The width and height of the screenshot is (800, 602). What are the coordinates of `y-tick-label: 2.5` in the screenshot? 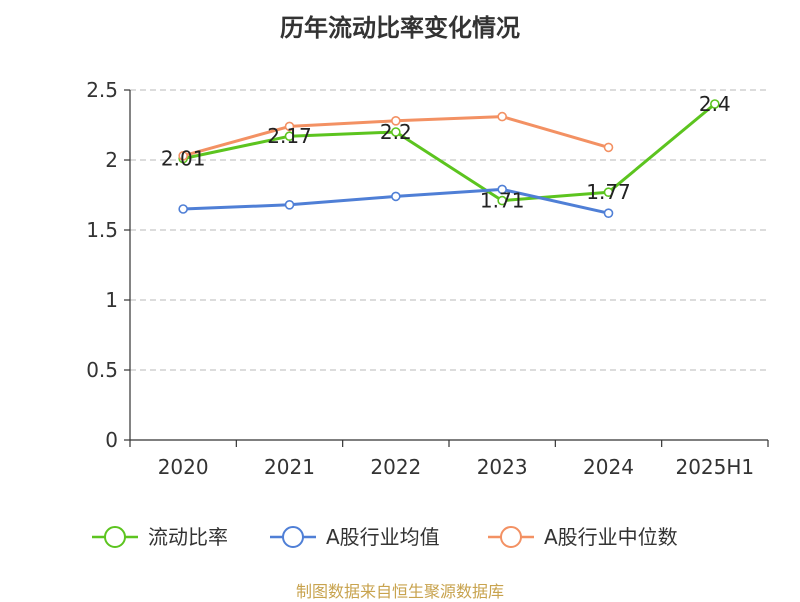 It's located at (102, 90).